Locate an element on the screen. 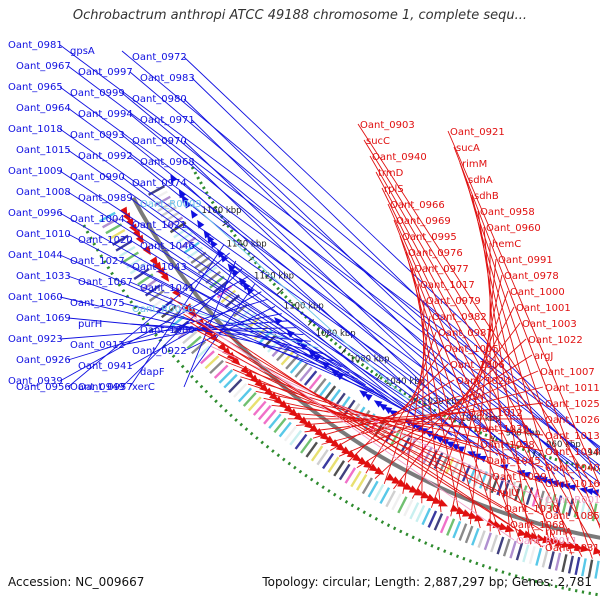 This screenshot has height=600, width=600. gene-label: Oant_1069 is located at coordinates (43, 318).